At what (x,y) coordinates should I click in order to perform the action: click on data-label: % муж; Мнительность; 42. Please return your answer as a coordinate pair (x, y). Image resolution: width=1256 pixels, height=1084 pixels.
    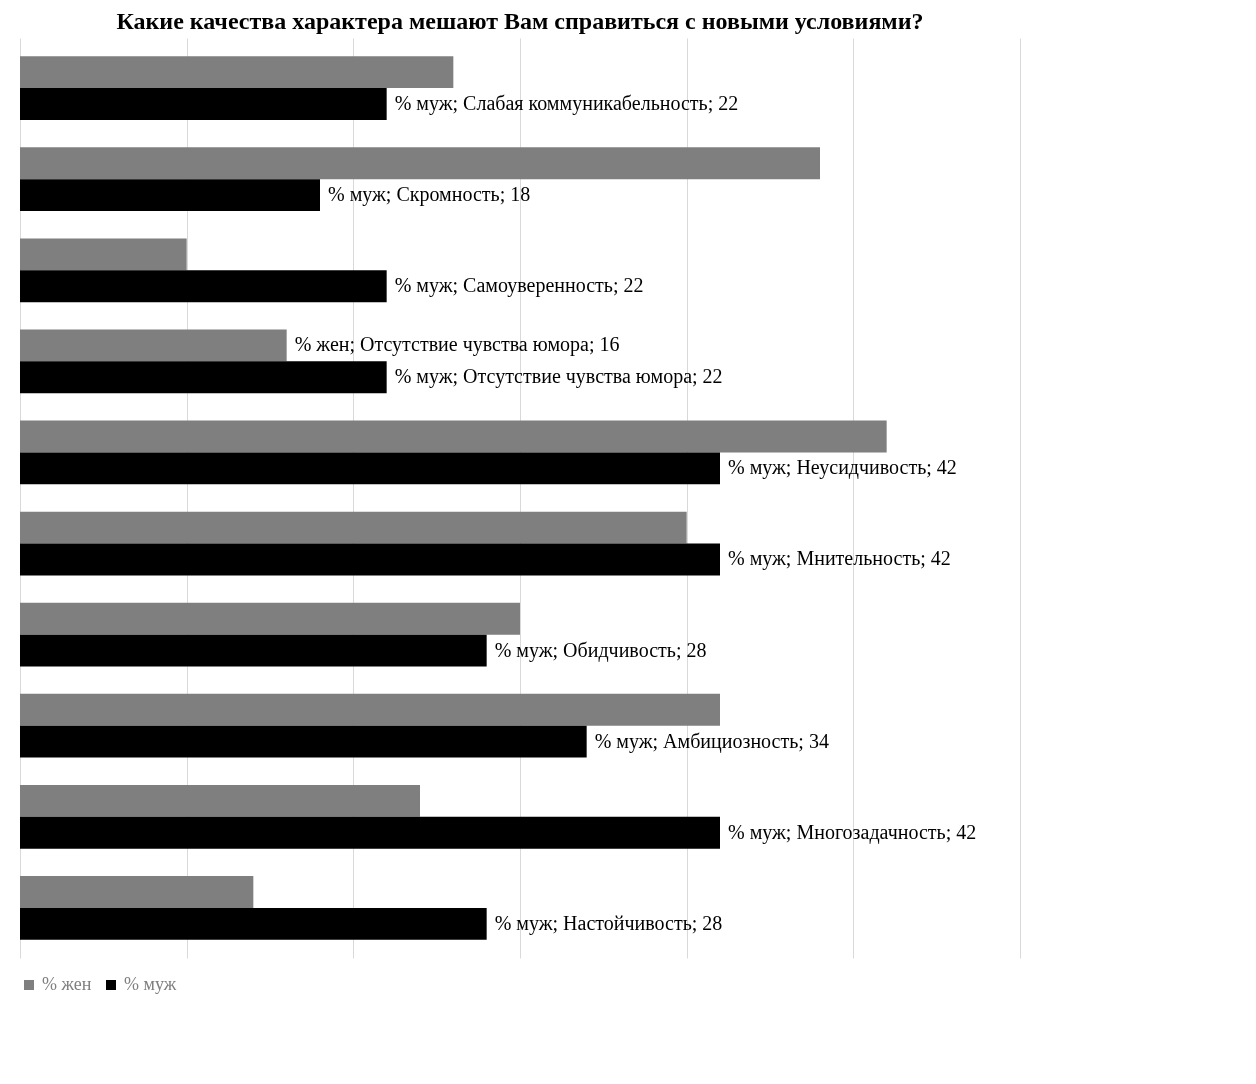
    Looking at the image, I should click on (839, 559).